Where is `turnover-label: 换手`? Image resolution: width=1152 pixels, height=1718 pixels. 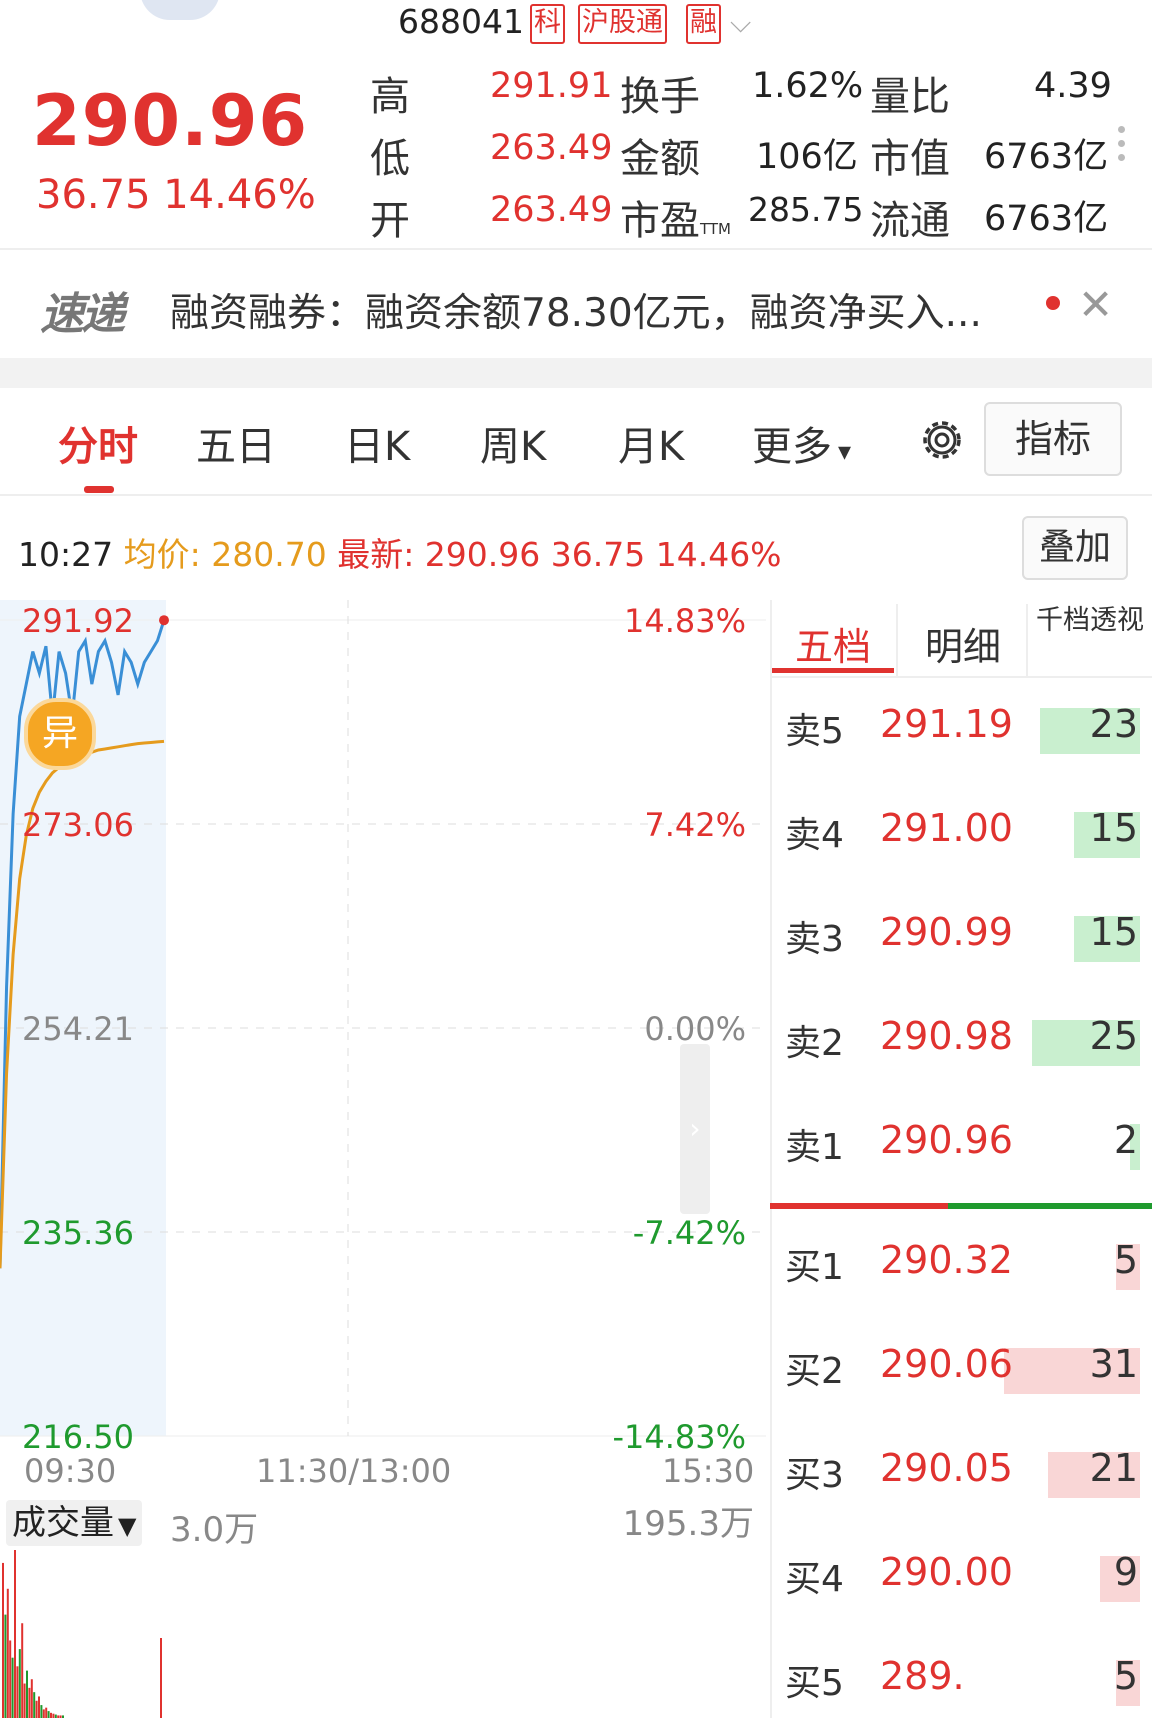 turnover-label: 换手 is located at coordinates (660, 97).